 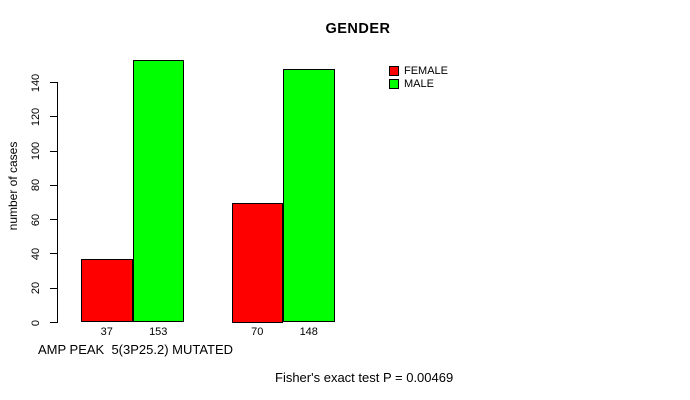 I want to click on y-tick-label: 120, so click(x=36, y=116).